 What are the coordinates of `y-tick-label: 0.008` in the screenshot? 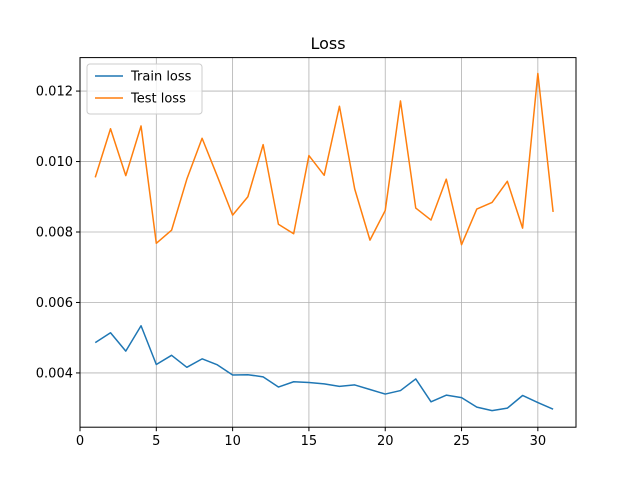 It's located at (54, 233).